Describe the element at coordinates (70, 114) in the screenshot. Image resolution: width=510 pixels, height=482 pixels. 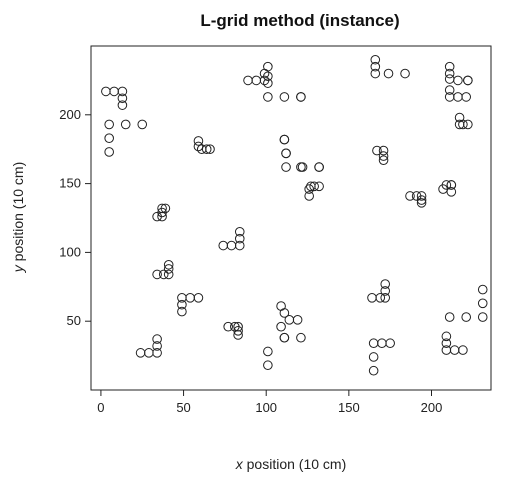
I see `y-tick-label: 200` at that location.